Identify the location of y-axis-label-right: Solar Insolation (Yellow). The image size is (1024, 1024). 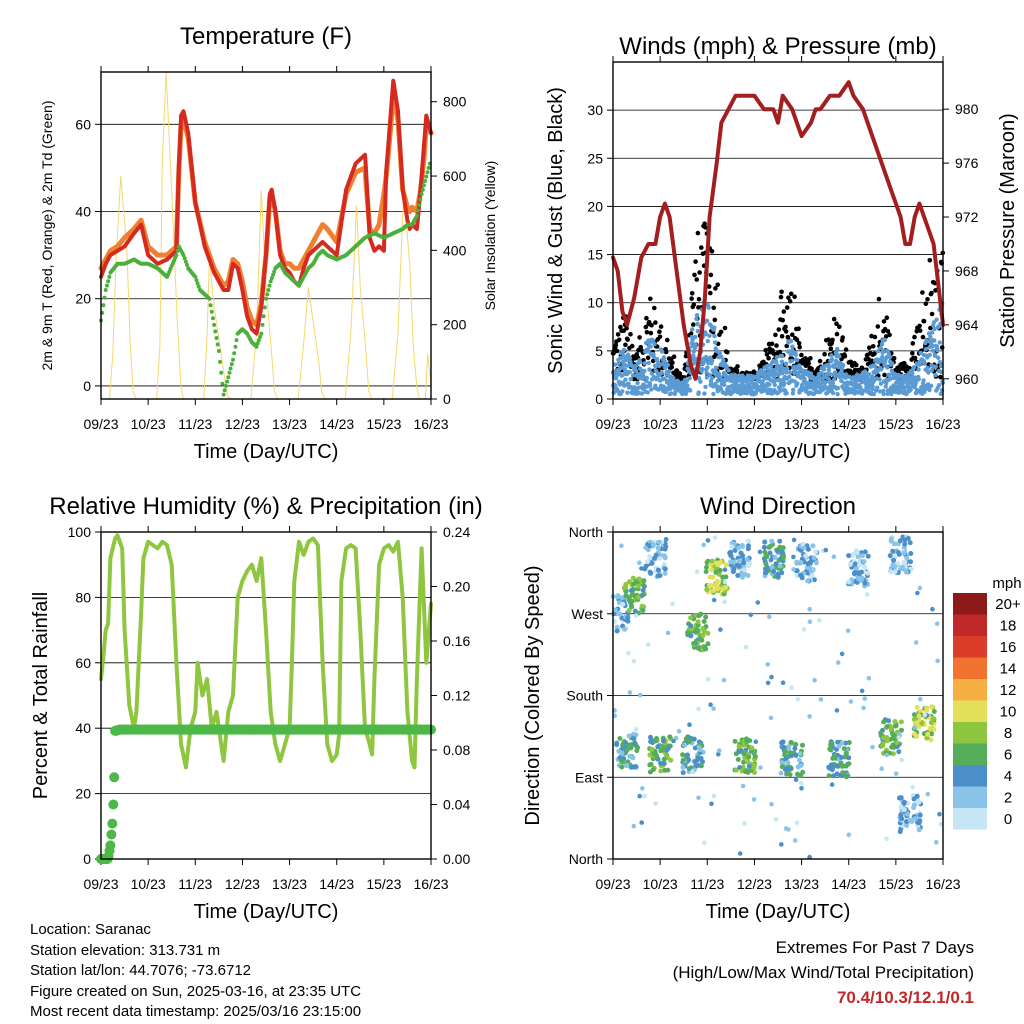
(490, 236).